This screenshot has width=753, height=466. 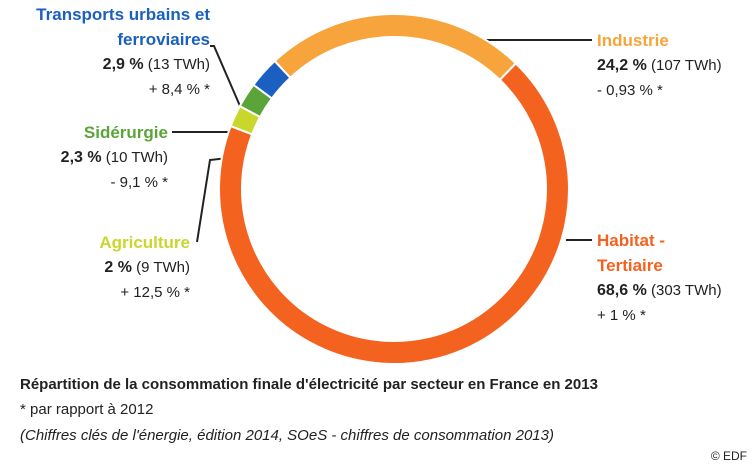 I want to click on category-label: Industrie, so click(x=633, y=40).